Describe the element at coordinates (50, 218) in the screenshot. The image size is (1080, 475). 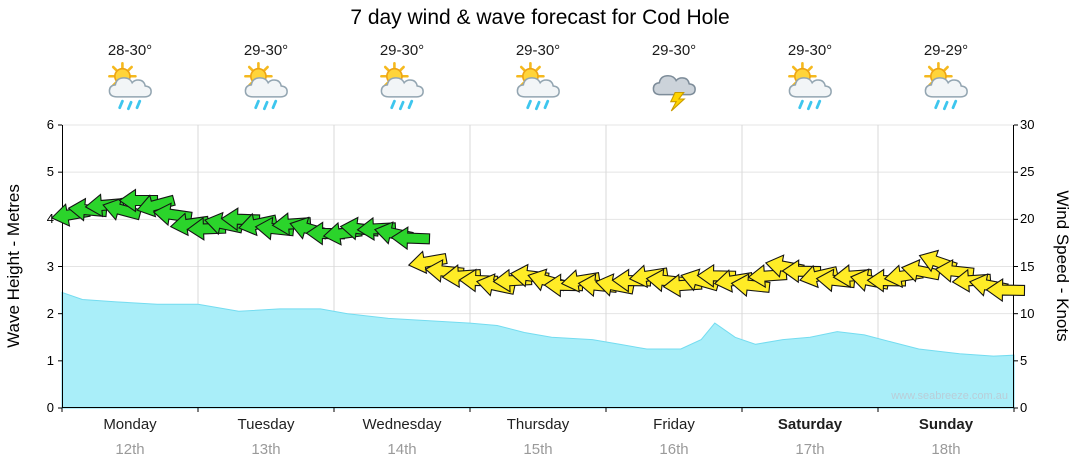
I see `y-left-tick: 4` at that location.